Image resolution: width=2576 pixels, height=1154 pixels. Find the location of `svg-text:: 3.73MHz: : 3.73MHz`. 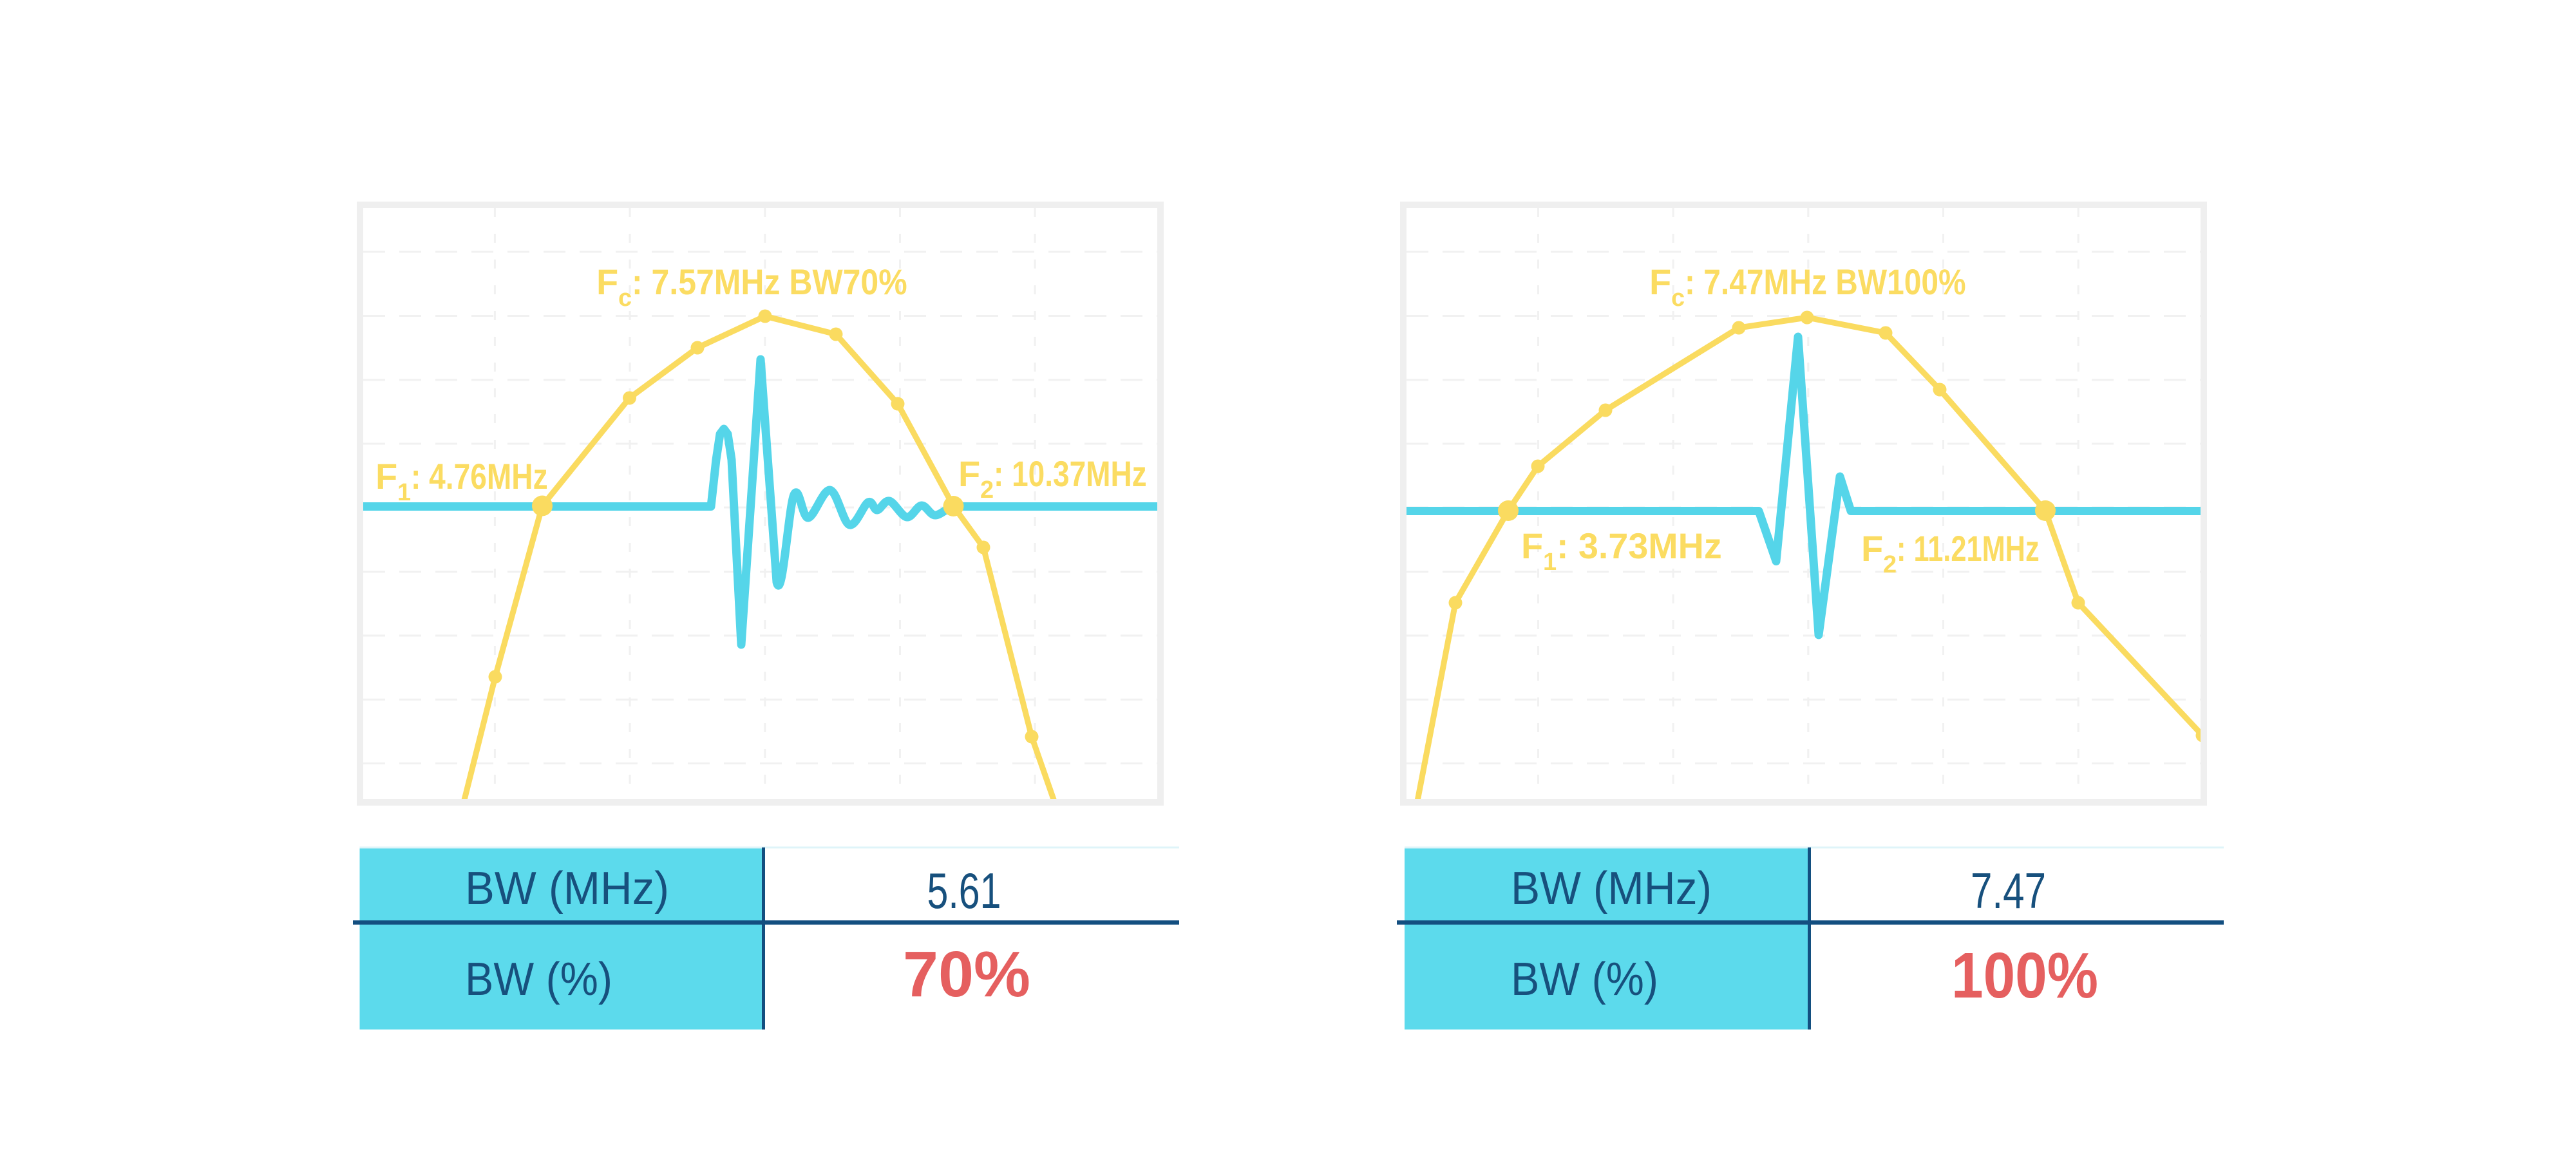

svg-text:: 3.73MHz: : 3.73MHz is located at coordinates (1640, 545).